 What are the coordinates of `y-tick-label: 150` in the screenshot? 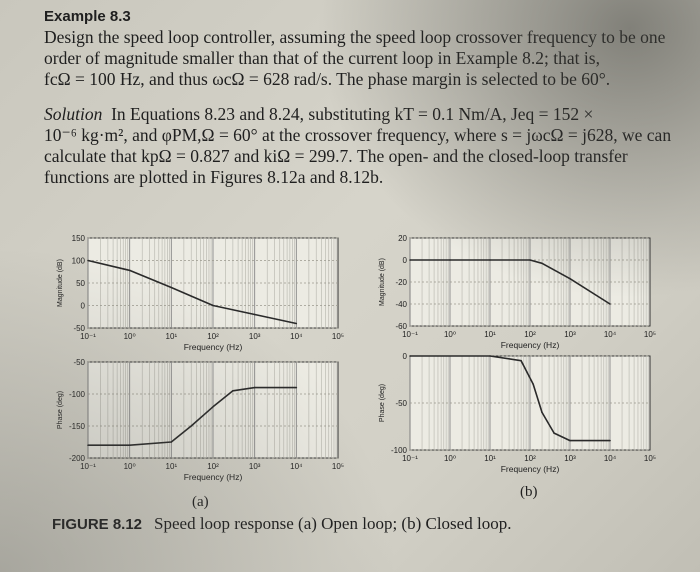 It's located at (79, 238).